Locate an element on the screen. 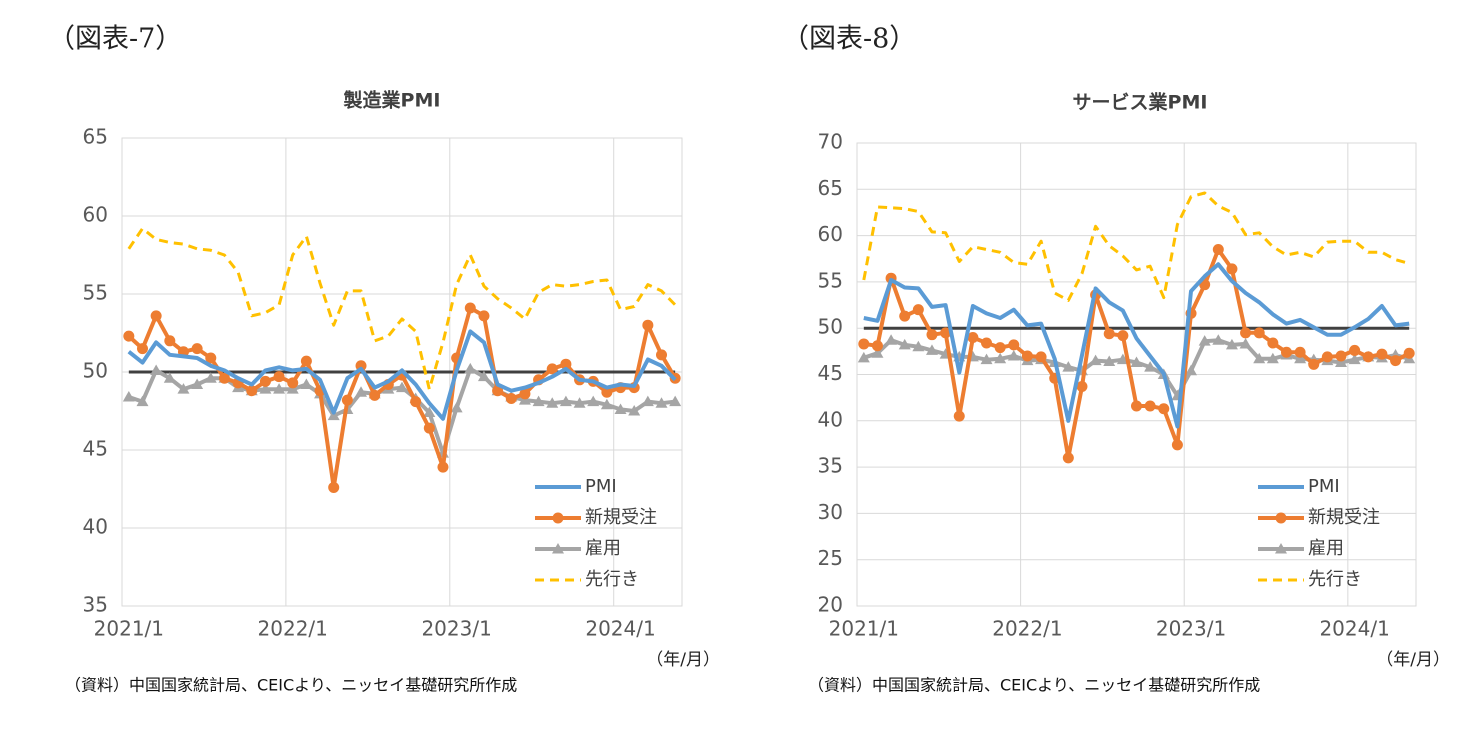 The width and height of the screenshot is (1481, 735). figure-label: （図表-8） is located at coordinates (849, 39).